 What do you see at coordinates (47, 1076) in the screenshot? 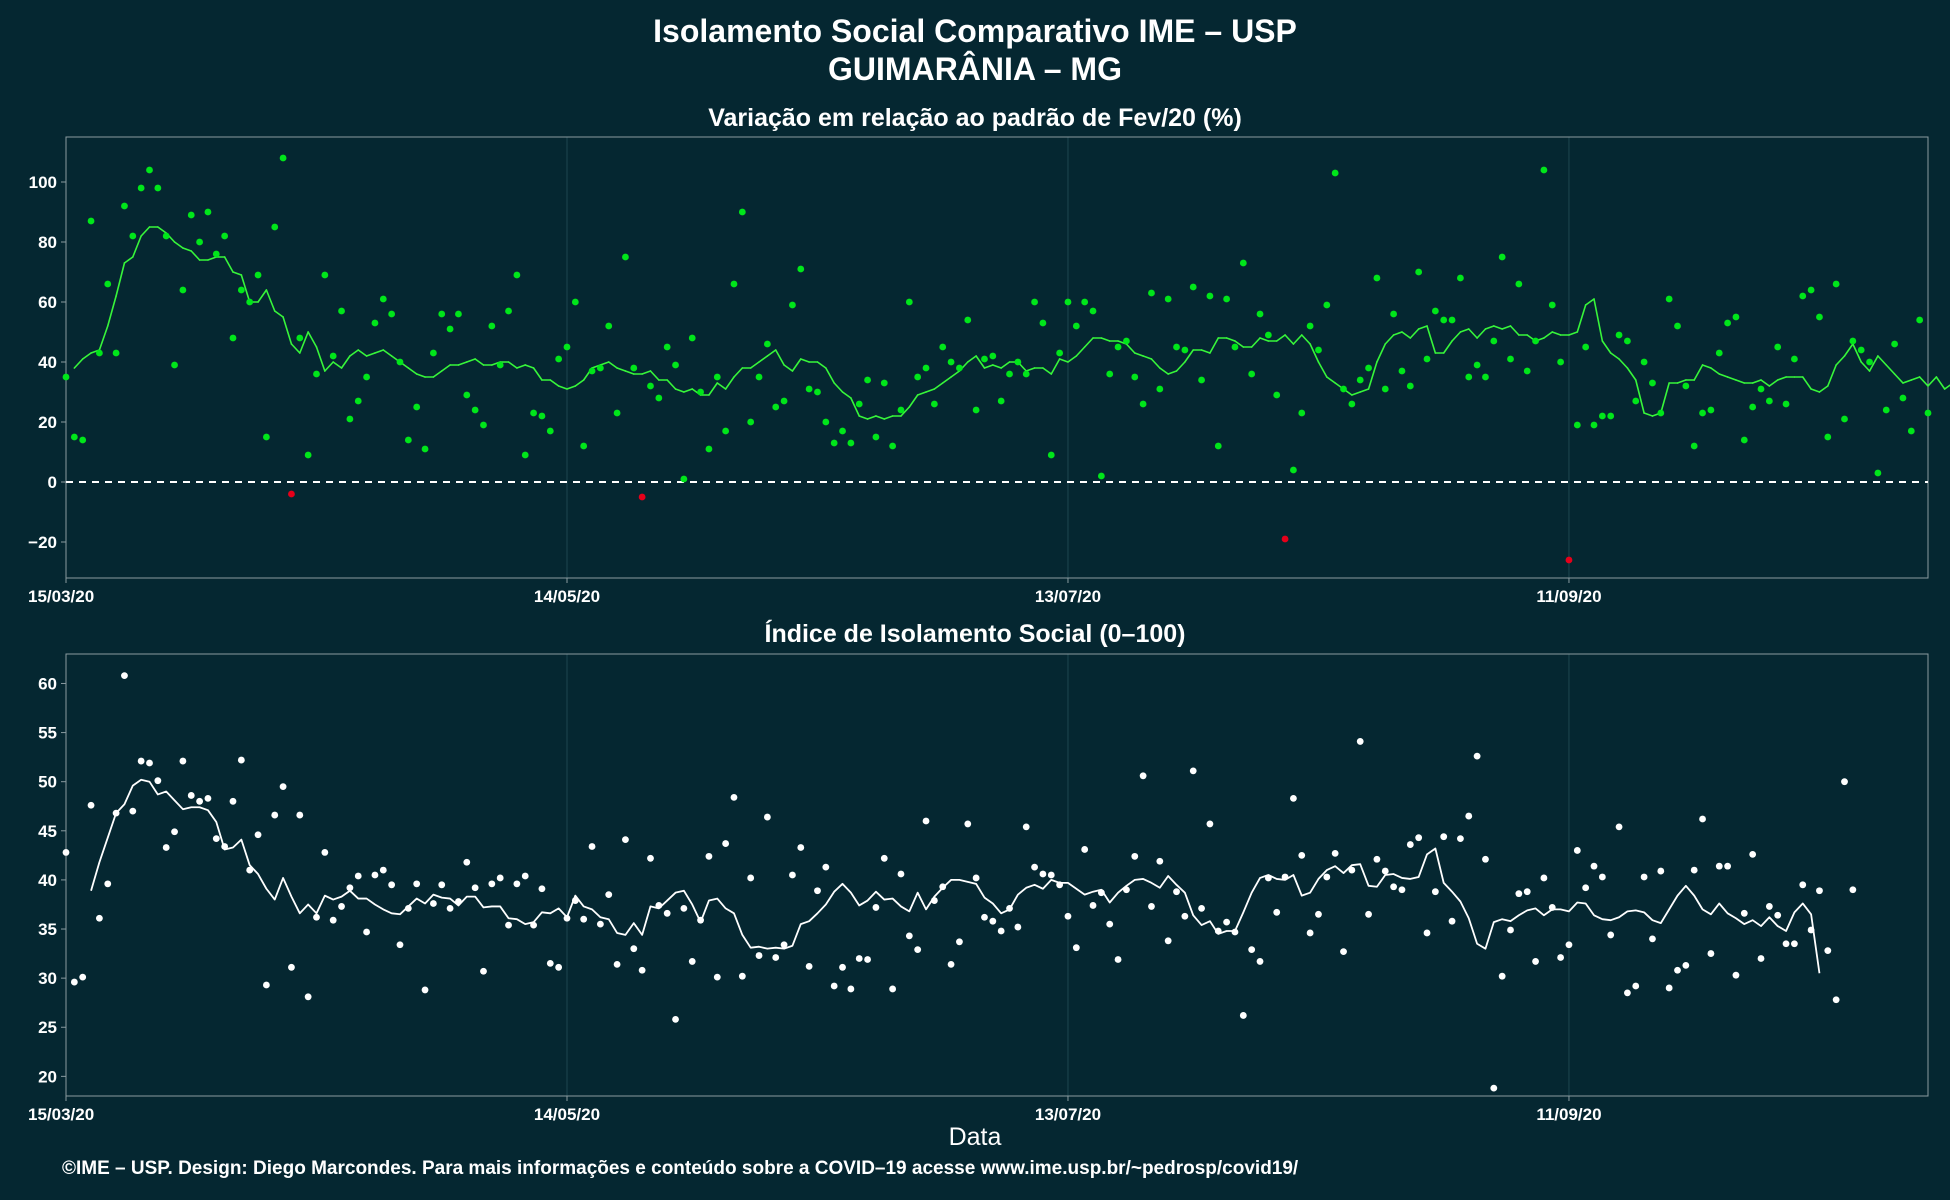
I see `y-tick-label: 20` at bounding box center [47, 1076].